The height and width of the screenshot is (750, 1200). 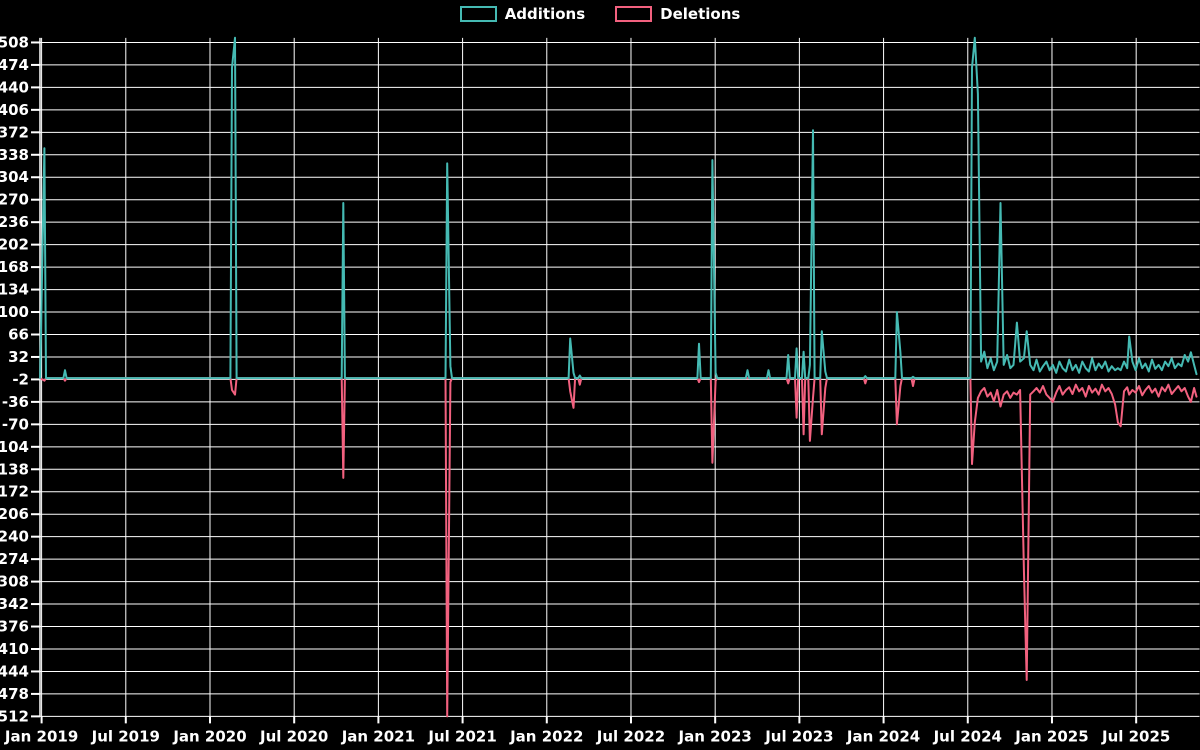 I want to click on y-tick-label: -274, so click(x=14, y=559).